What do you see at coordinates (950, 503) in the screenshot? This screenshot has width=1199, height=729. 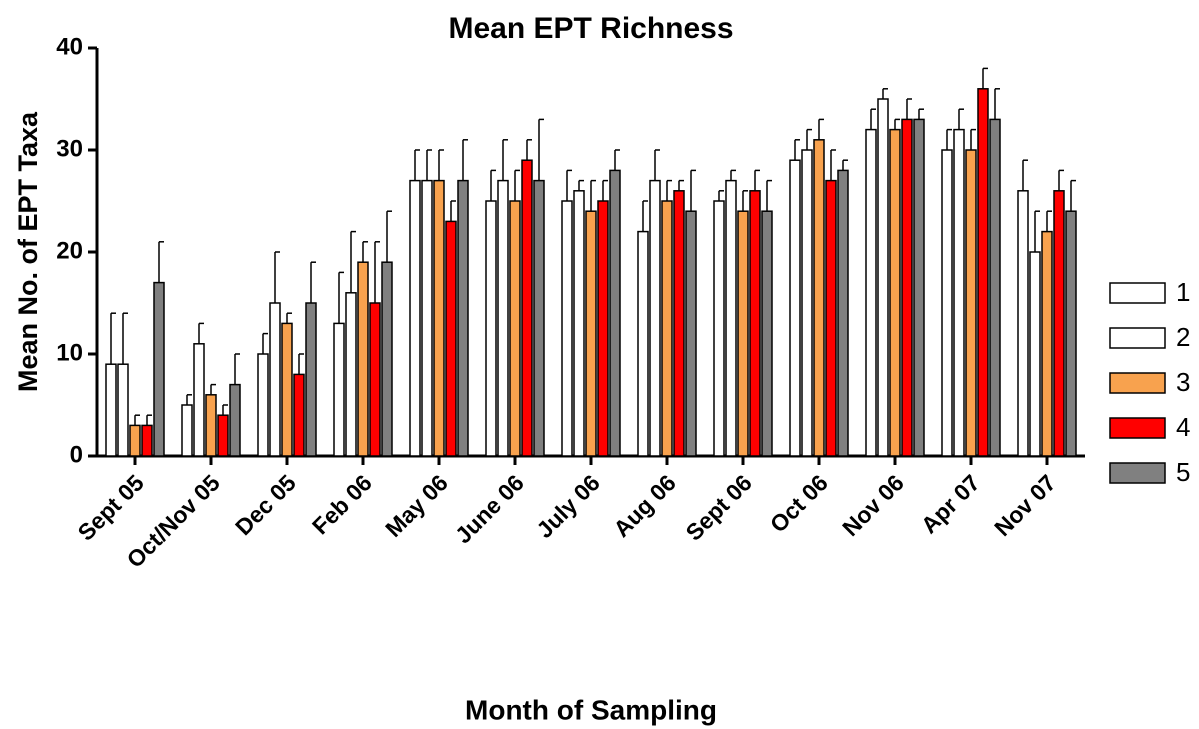 I see `x-tick-label: Apr 07` at bounding box center [950, 503].